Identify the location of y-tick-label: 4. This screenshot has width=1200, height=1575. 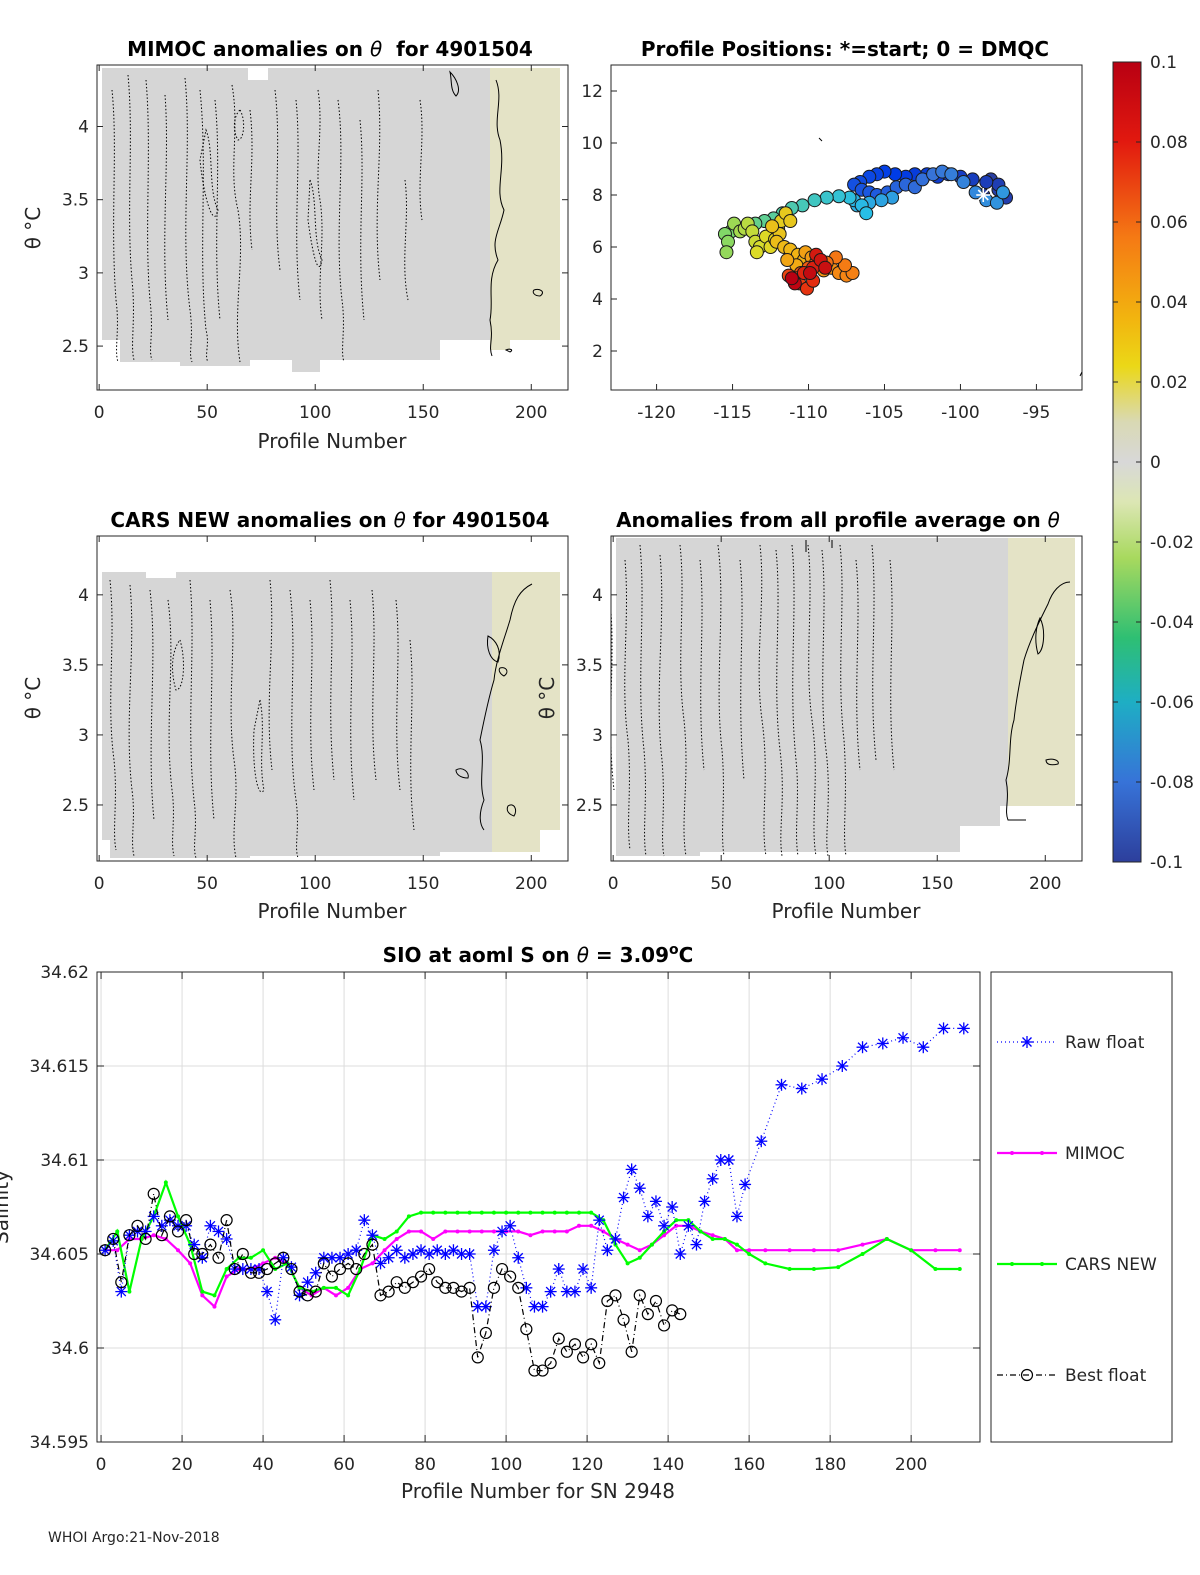
(597, 300).